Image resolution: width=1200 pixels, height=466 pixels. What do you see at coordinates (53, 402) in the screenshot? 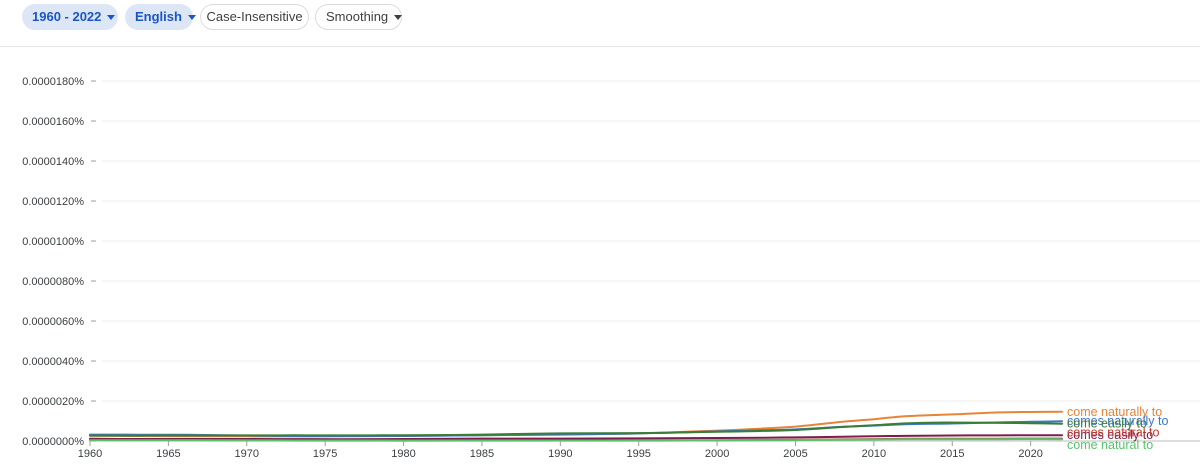
I see `y-tick-label: 0.0000020%` at bounding box center [53, 402].